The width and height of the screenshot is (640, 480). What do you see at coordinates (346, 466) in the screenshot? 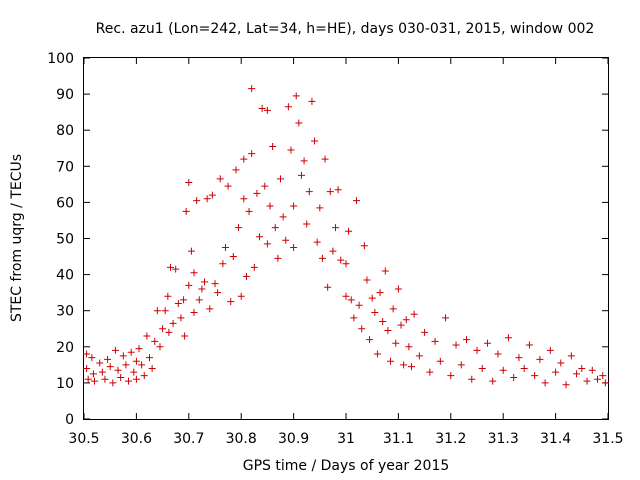
I see `x-axis-label: GPS time / Days of year 2015` at bounding box center [346, 466].